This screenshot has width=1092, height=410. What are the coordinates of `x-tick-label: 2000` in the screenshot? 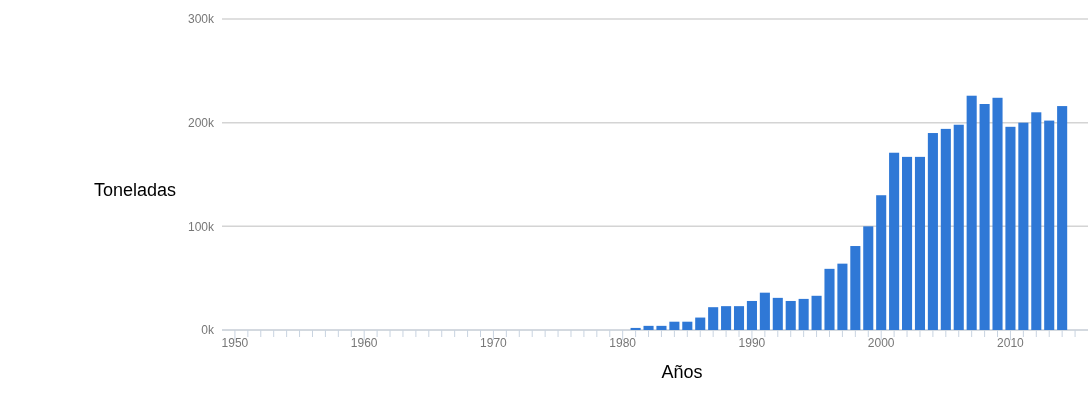 It's located at (881, 343).